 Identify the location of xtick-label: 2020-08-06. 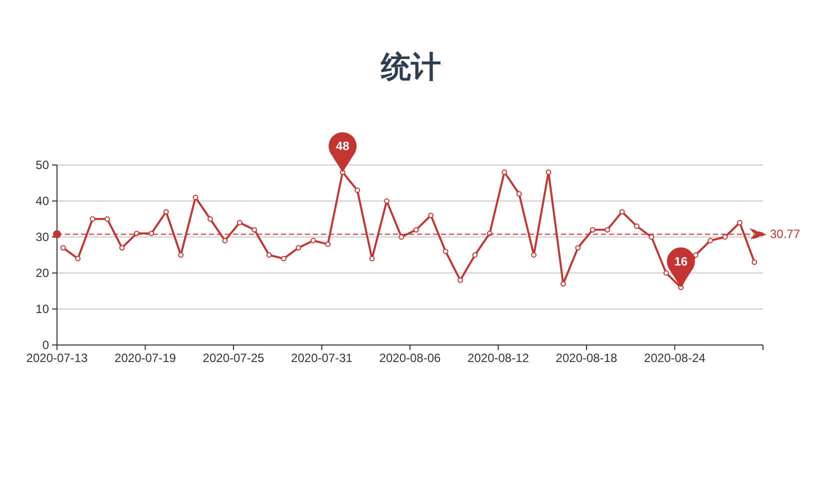
(410, 358).